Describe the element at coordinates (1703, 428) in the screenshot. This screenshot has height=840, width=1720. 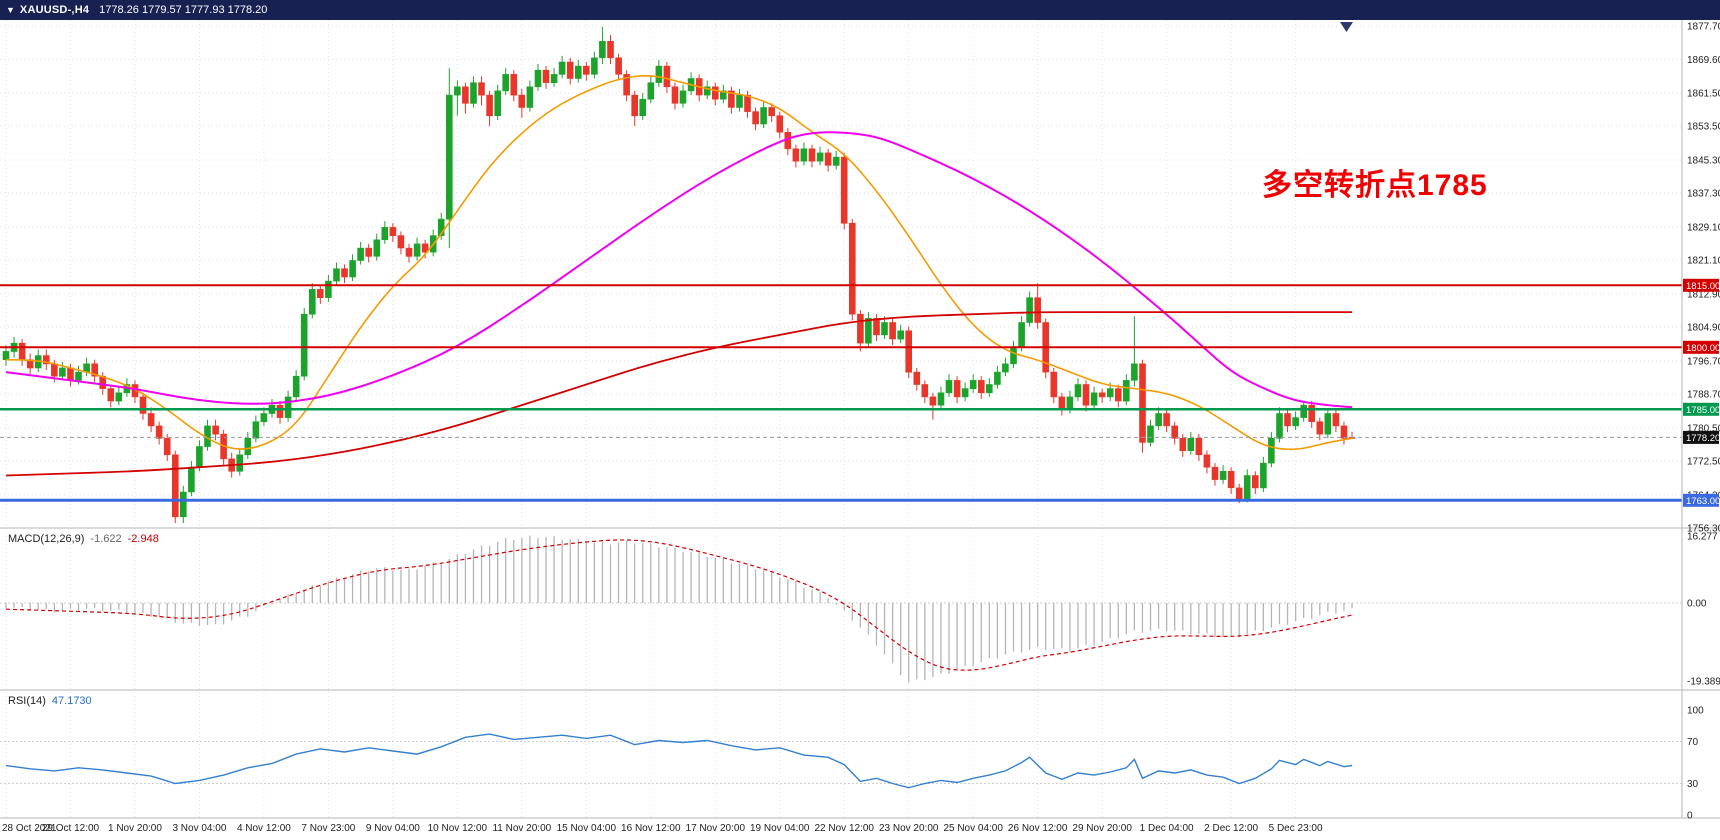
I see `price-tick-label: 1780.50` at that location.